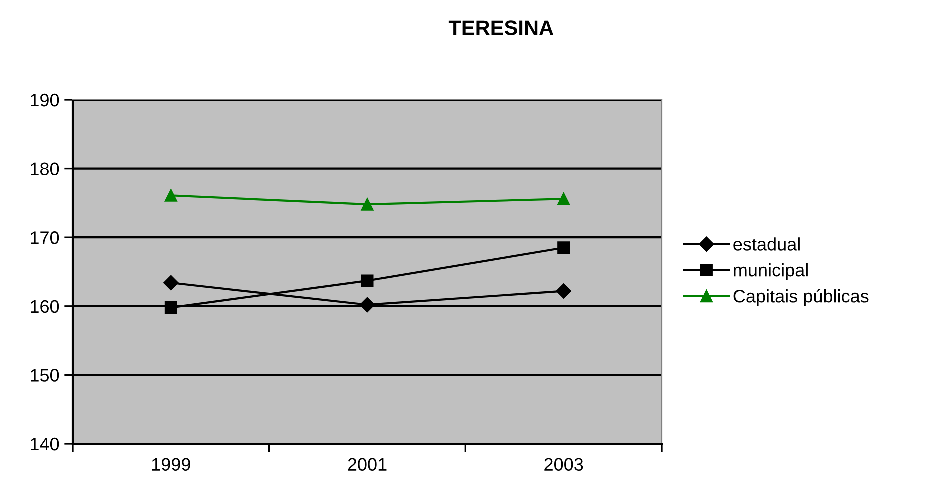 This screenshot has width=946, height=496. I want to click on x-tick-label: 2001, so click(367, 465).